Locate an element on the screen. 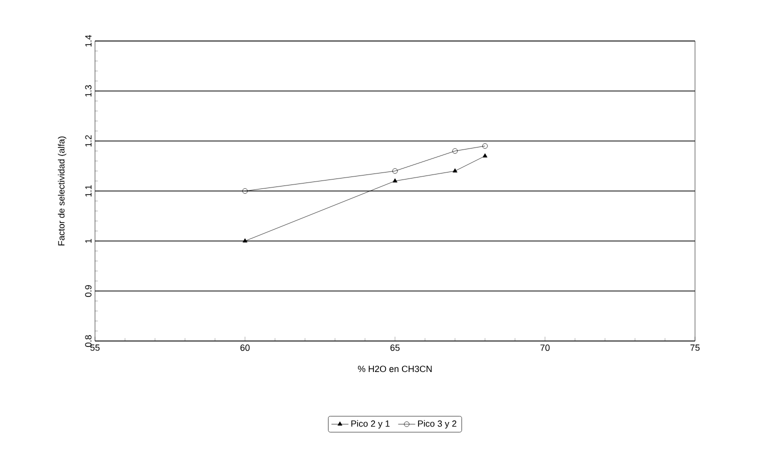 The height and width of the screenshot is (456, 764). y-tick-label: 1.4 is located at coordinates (88, 41).